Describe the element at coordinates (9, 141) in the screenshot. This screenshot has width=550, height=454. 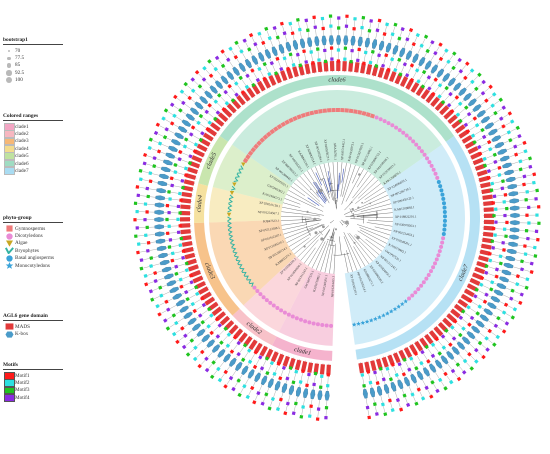
I see `color-swatch` at that location.